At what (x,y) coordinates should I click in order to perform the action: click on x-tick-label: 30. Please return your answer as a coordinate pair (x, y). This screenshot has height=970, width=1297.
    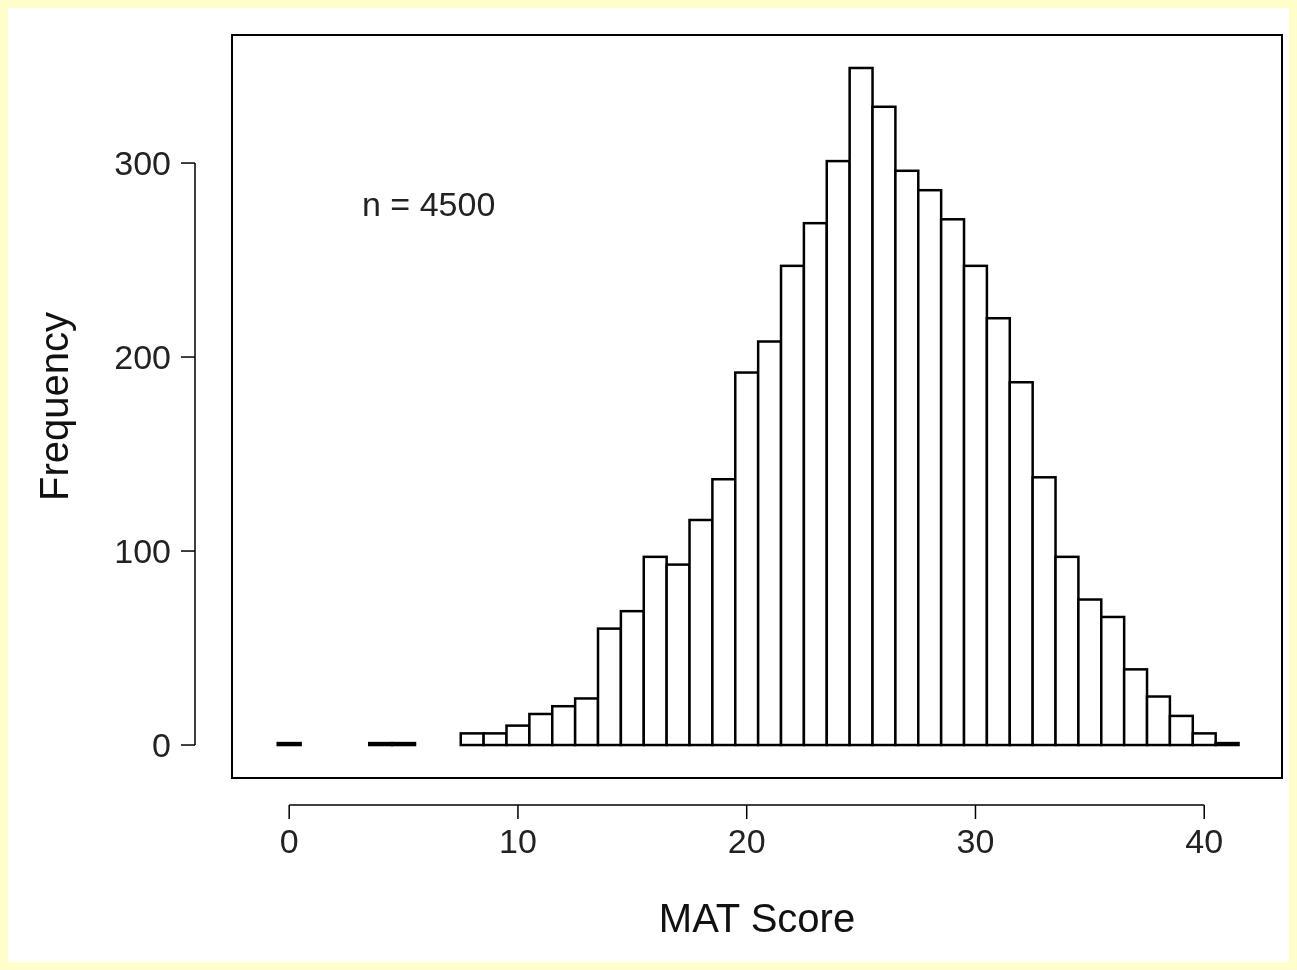
    Looking at the image, I should click on (975, 841).